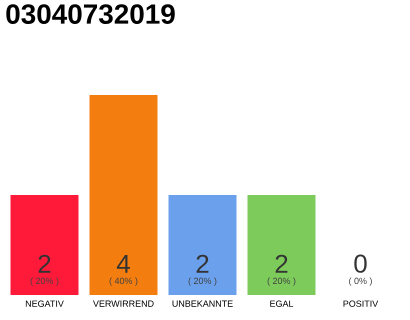 This screenshot has width=410, height=320. What do you see at coordinates (360, 263) in the screenshot?
I see `annotation: 0` at bounding box center [360, 263].